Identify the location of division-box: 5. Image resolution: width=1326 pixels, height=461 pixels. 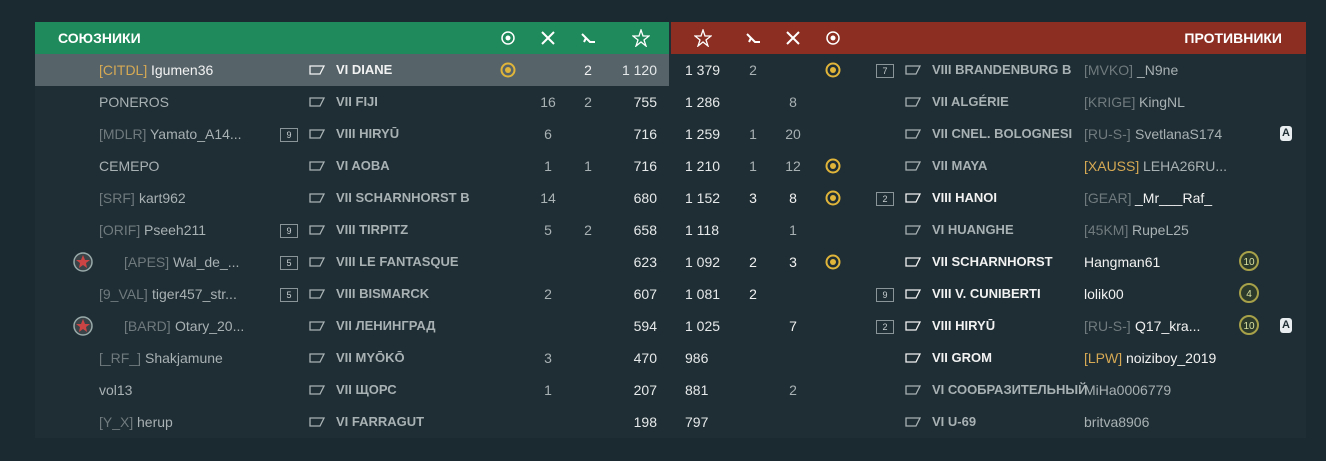
(289, 295).